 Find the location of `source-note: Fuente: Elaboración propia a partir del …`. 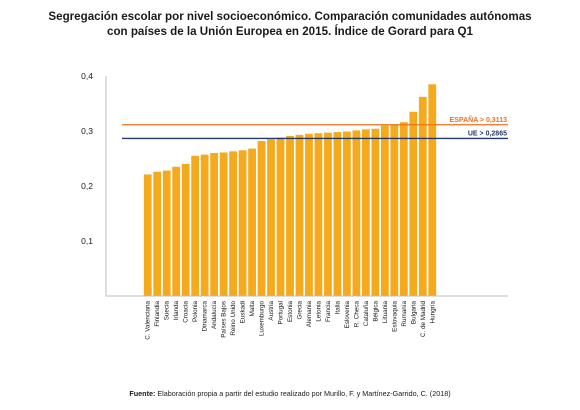

source-note: Fuente: Elaboración propia a partir del … is located at coordinates (290, 393).